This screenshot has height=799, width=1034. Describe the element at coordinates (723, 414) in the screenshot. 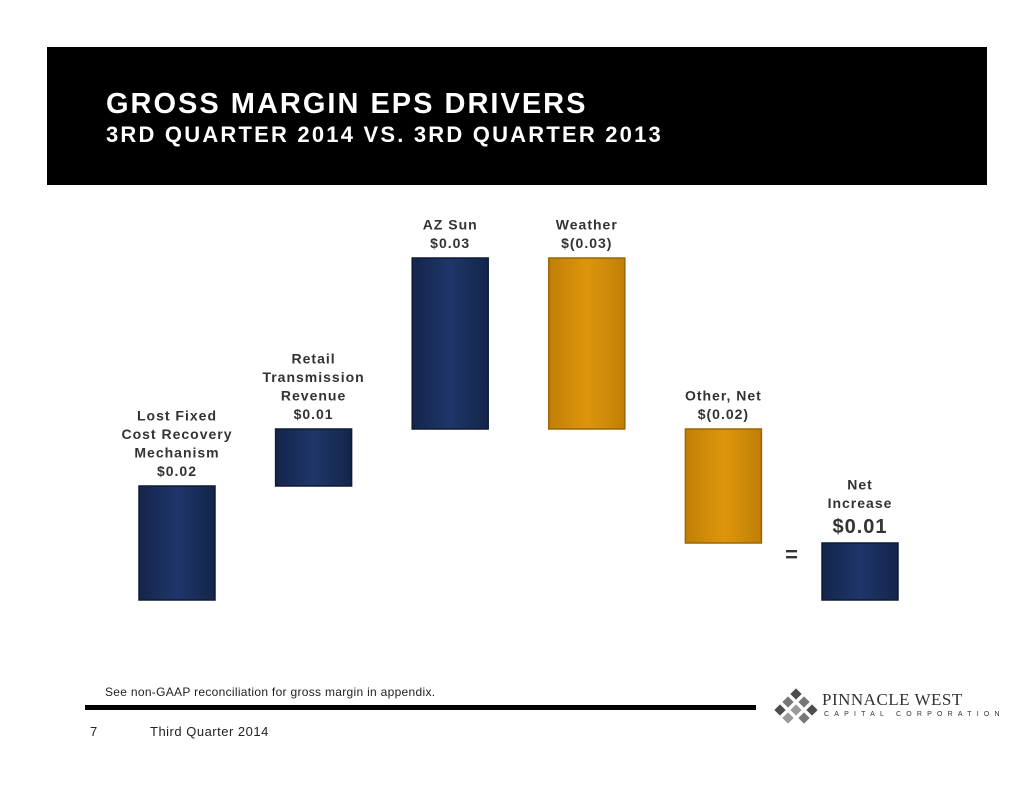

I see `bar-value-label-4: $(0.02)` at that location.